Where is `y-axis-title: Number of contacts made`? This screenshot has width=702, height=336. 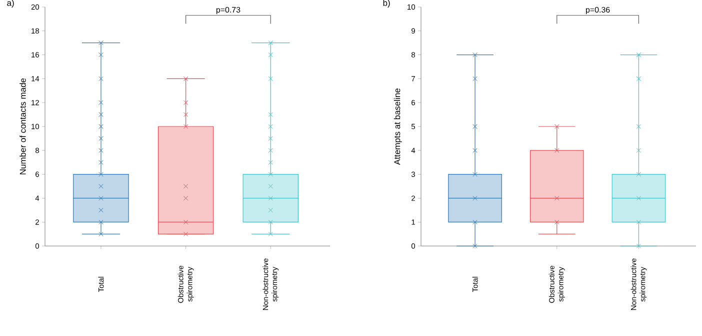
y-axis-title: Number of contacts made is located at coordinates (23, 126).